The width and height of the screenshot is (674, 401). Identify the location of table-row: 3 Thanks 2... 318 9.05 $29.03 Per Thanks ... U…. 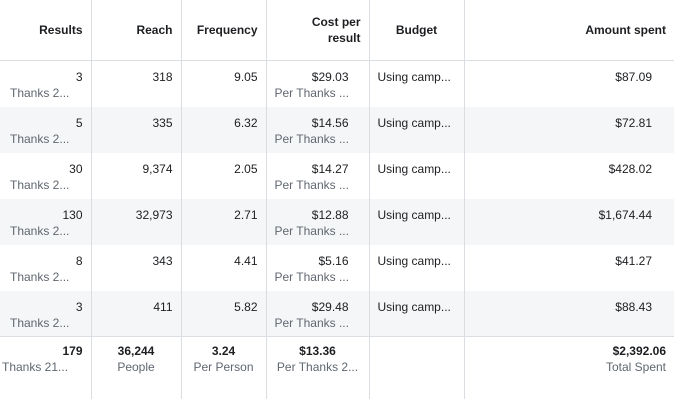
(337, 83).